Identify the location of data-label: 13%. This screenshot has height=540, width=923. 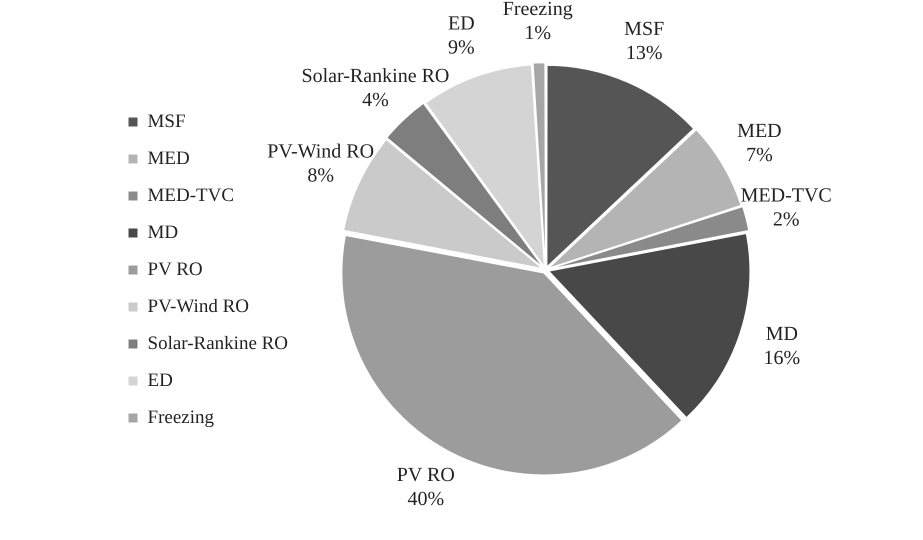
(644, 53).